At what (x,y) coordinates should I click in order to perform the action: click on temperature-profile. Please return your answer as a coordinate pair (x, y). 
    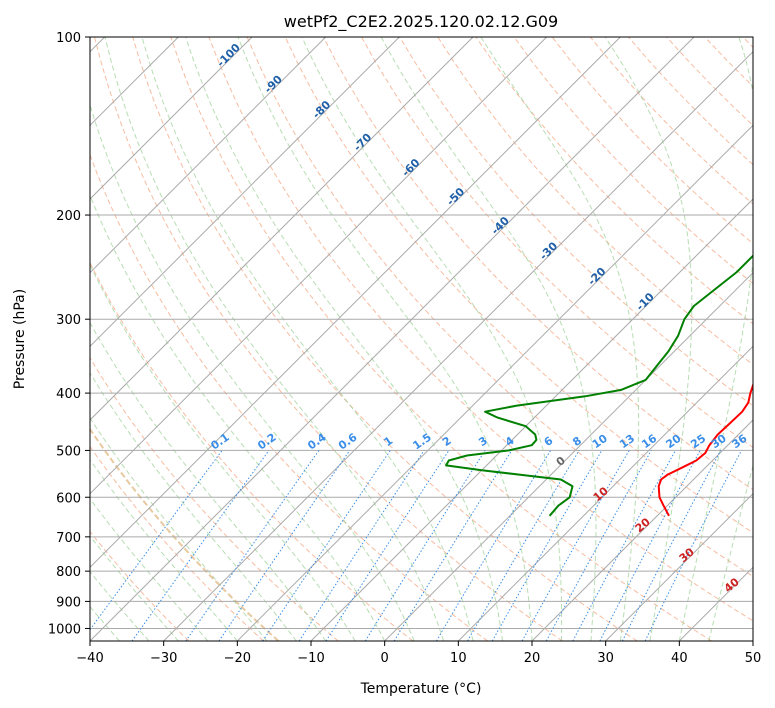
    Looking at the image, I should click on (705, 449).